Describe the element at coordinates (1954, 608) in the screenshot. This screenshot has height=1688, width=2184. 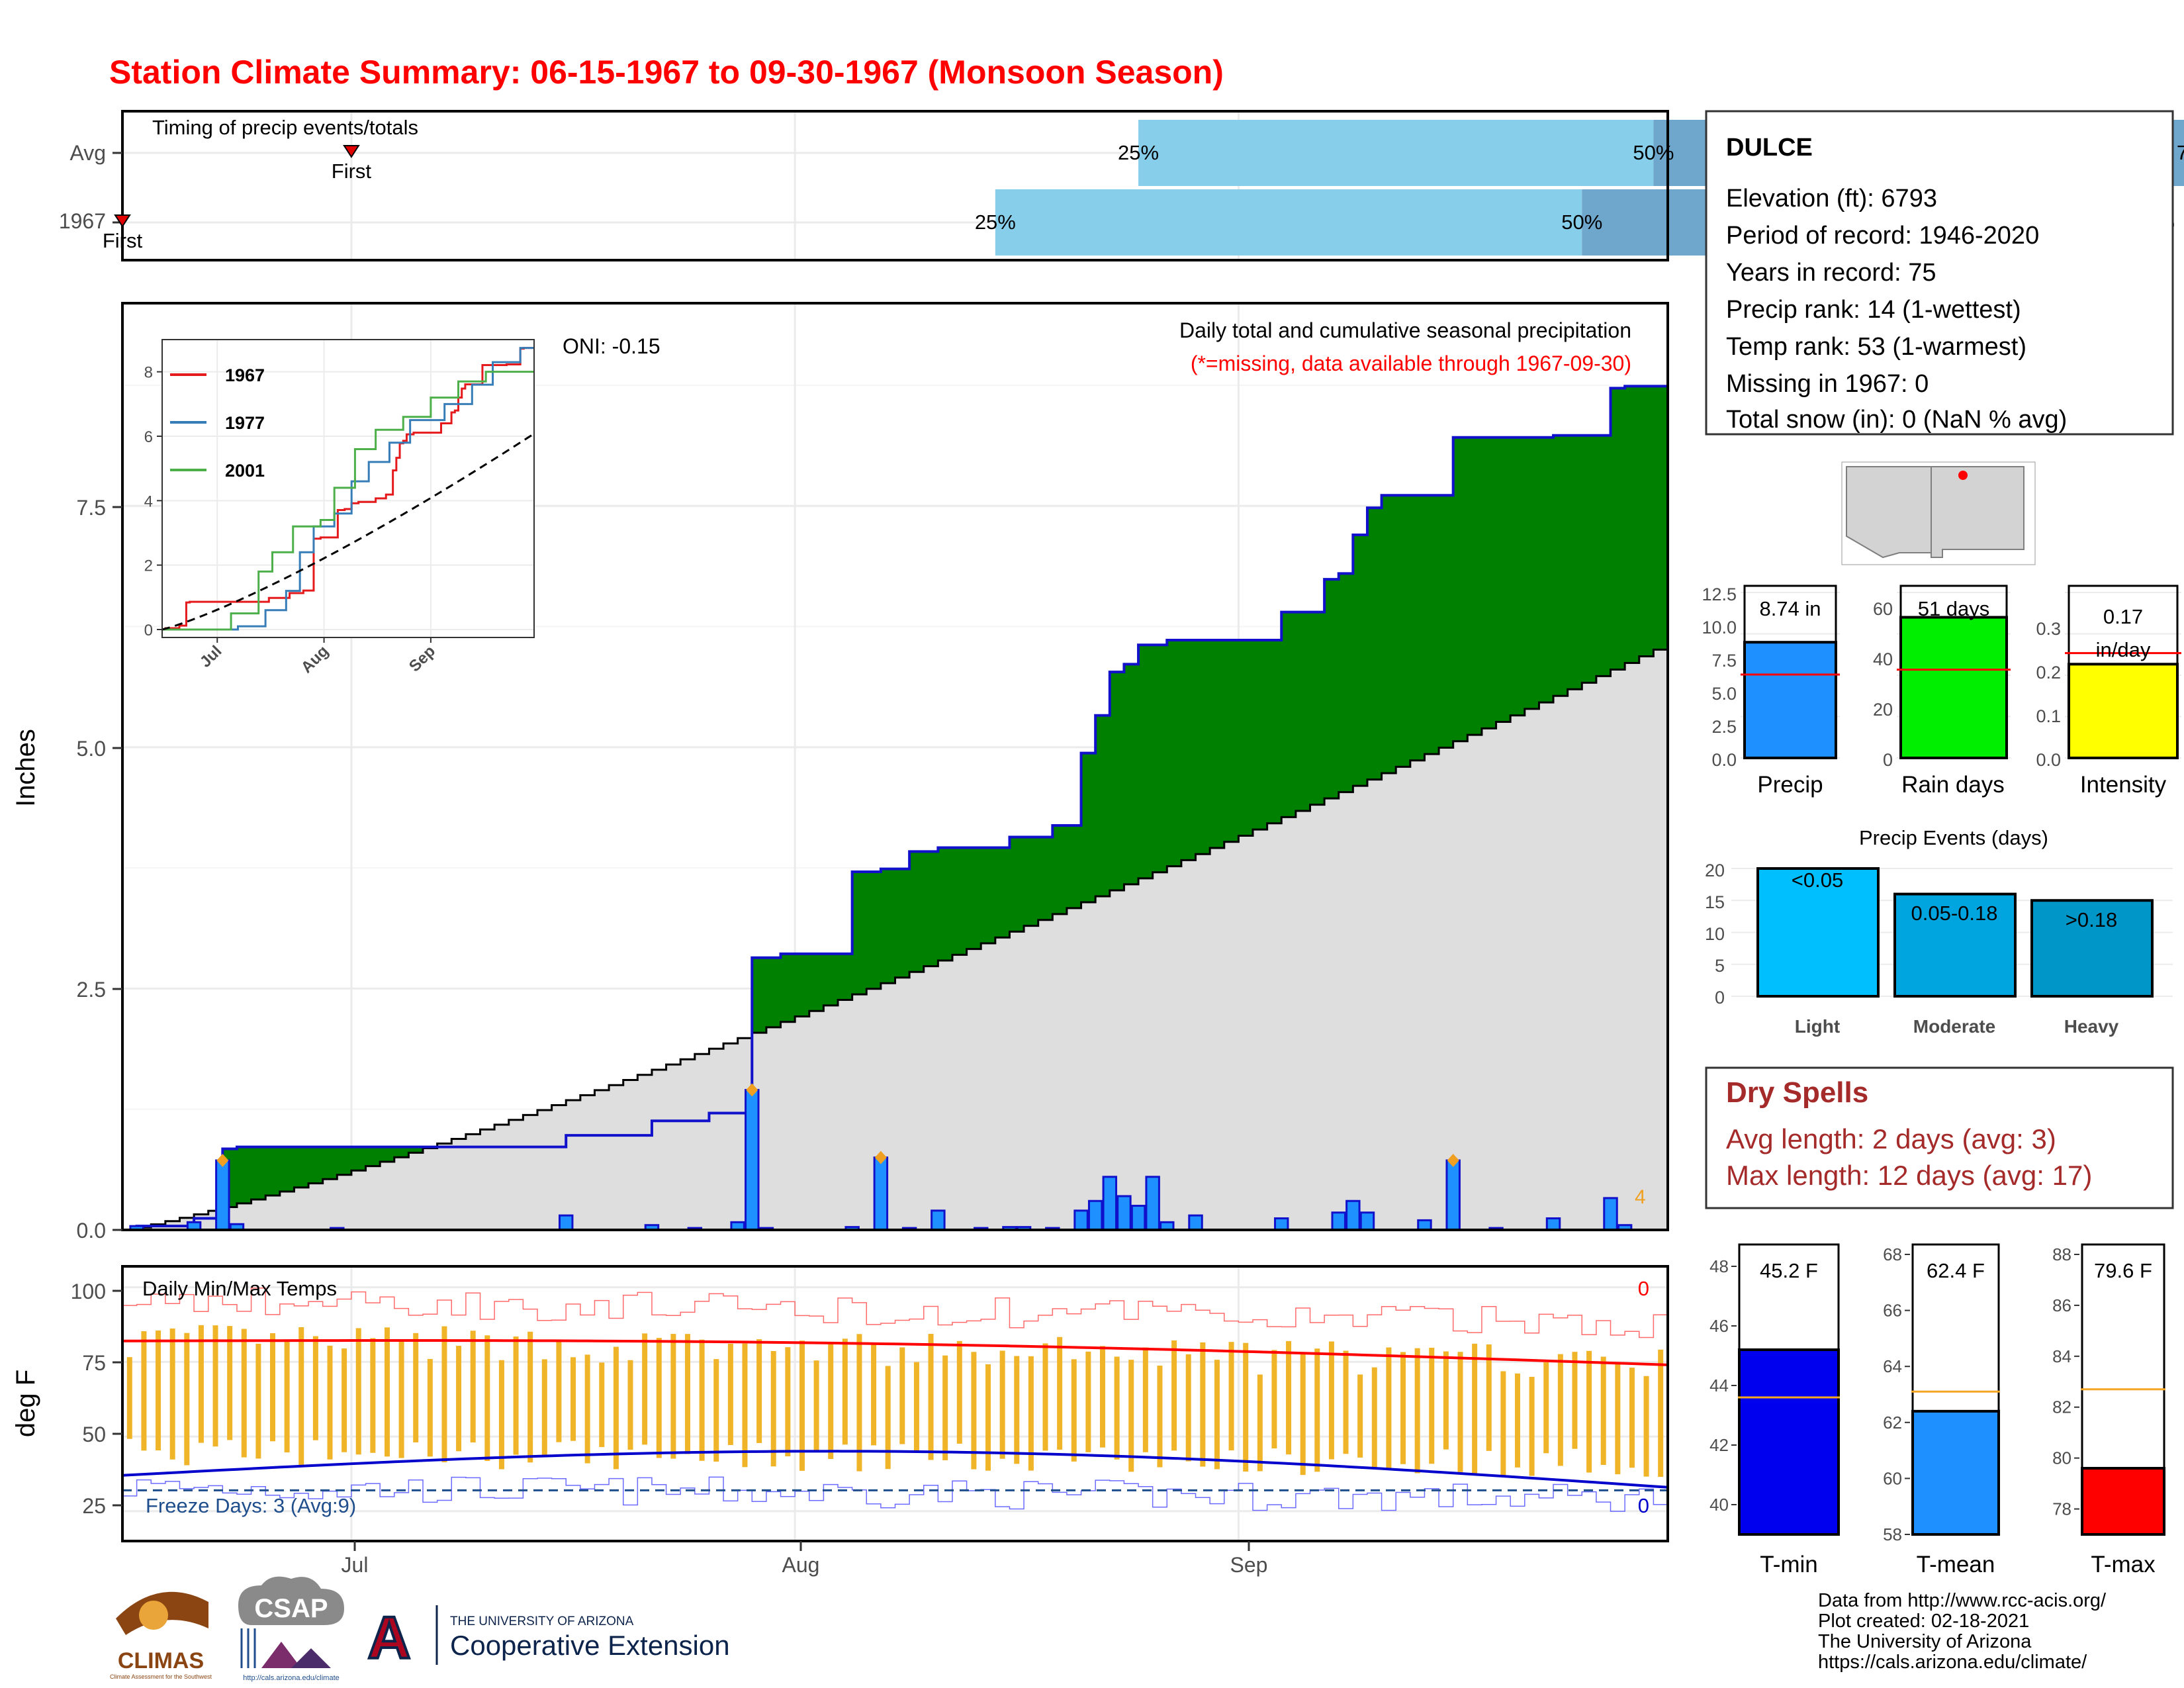
I see `mini-days-value: 51 days` at that location.